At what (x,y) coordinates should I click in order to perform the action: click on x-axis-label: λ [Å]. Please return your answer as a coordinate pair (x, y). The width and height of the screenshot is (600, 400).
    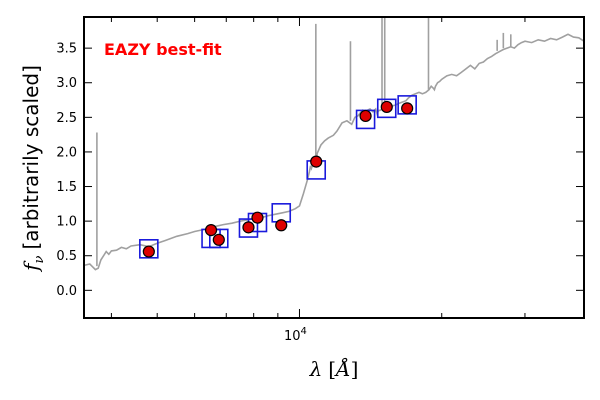
    Looking at the image, I should click on (334, 368).